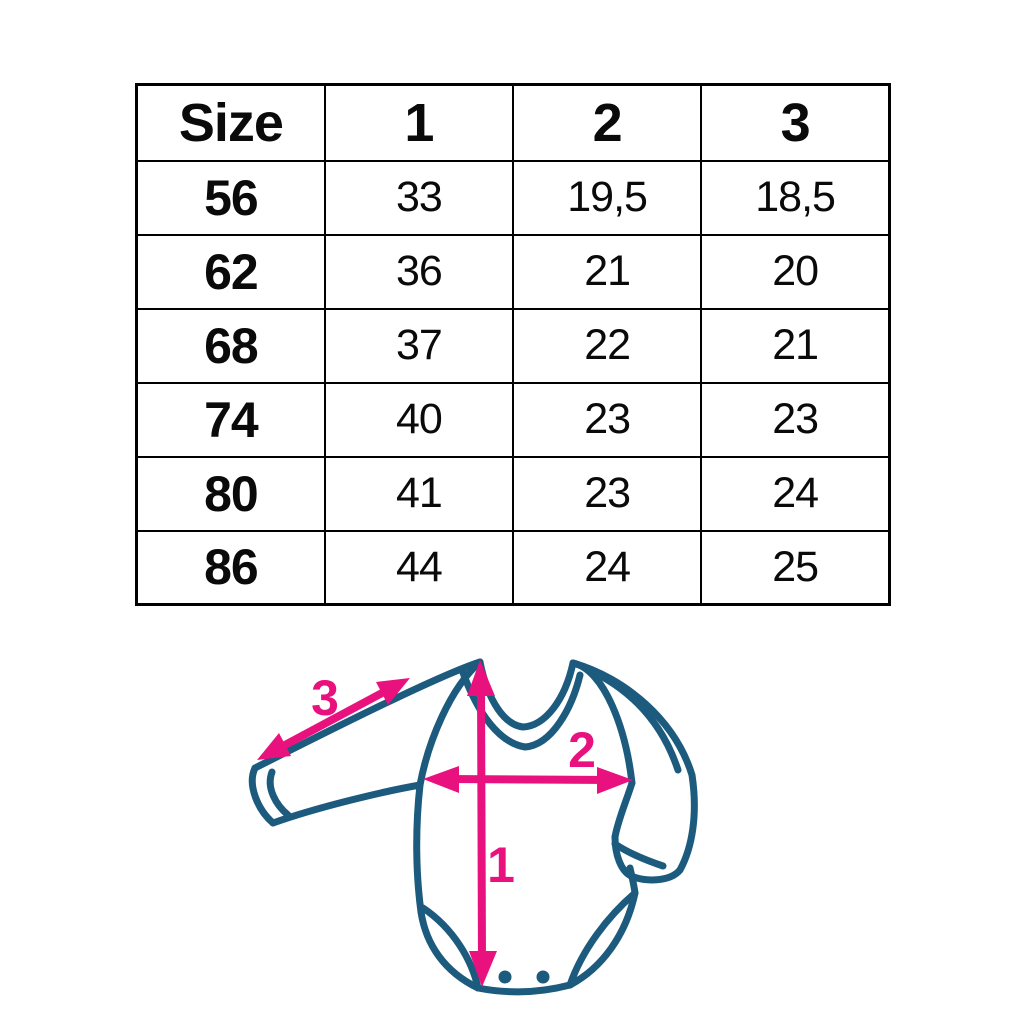 Image resolution: width=1024 pixels, height=1024 pixels. I want to click on right-sleeve-crease, so click(631, 719).